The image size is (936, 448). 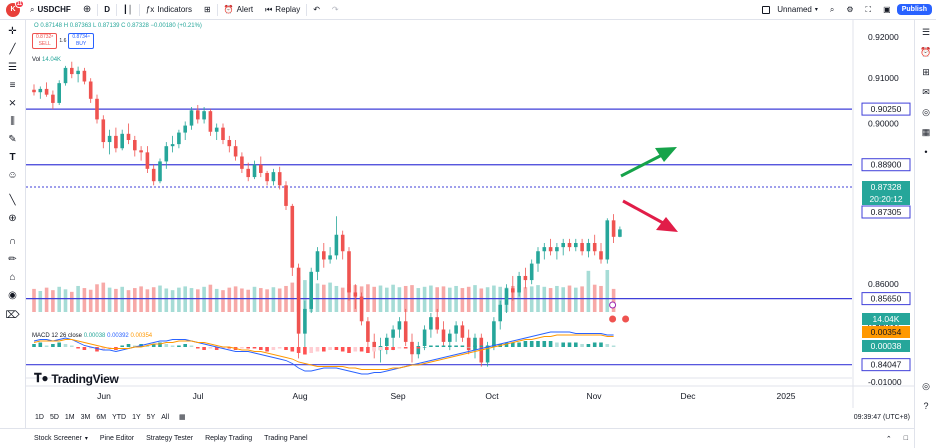 I want to click on help-icon: ?, so click(x=926, y=406).